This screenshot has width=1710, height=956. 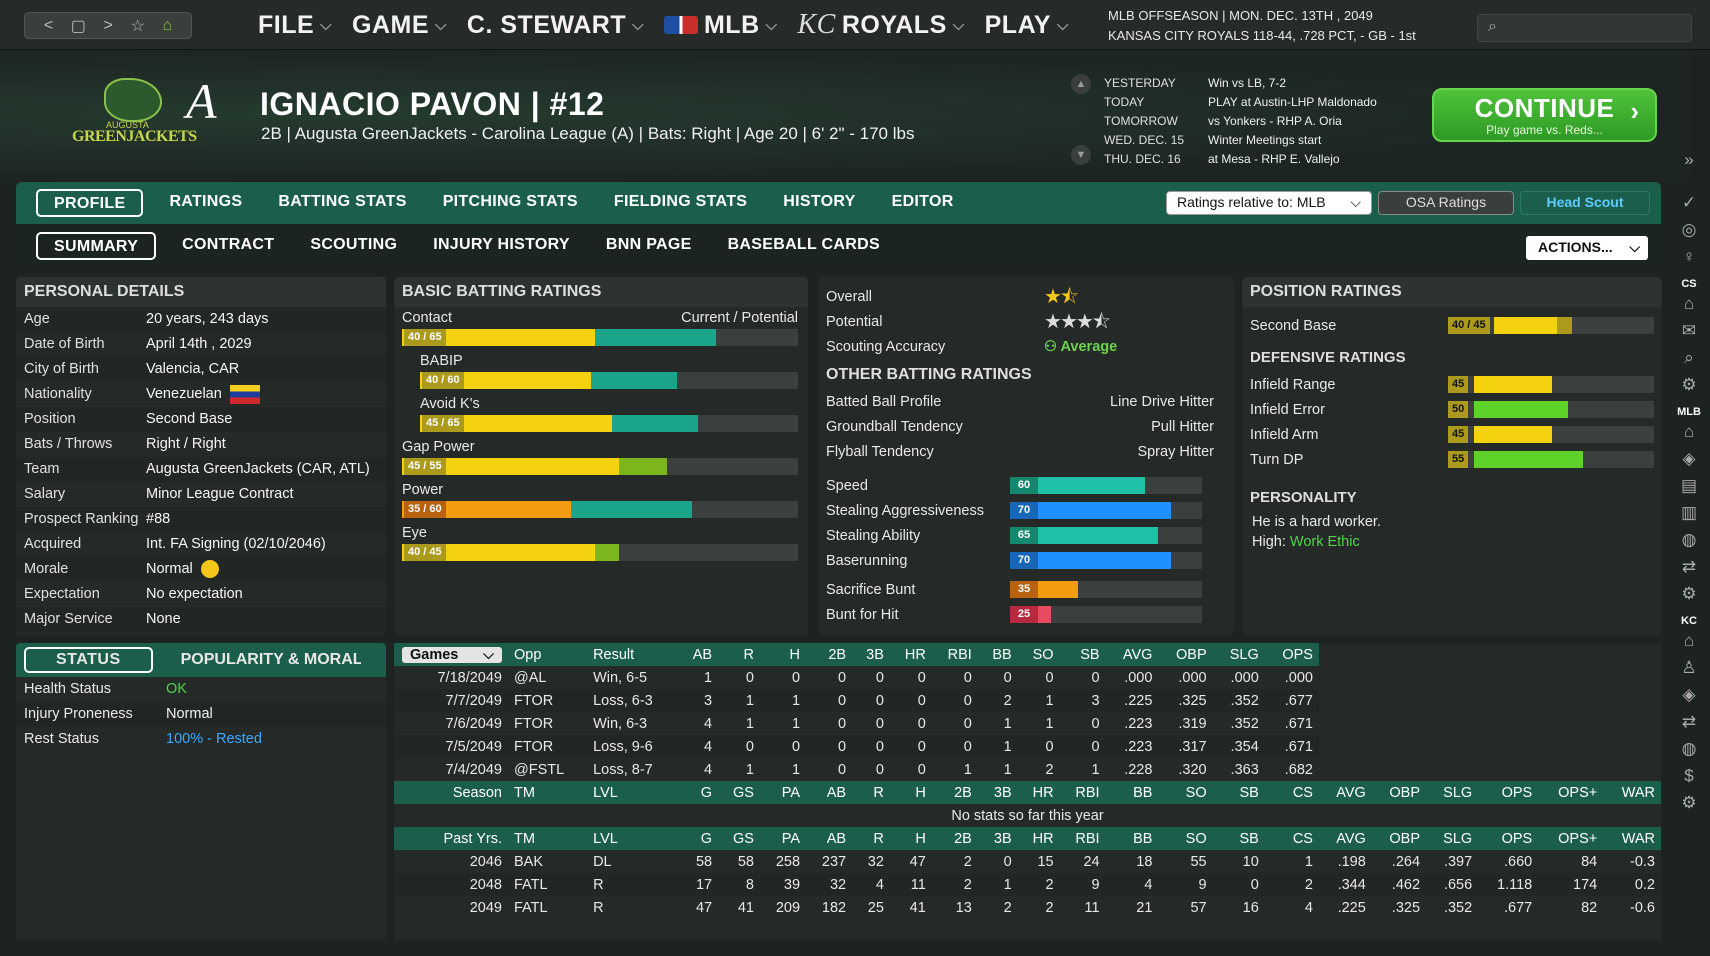 I want to click on games-select: Games ⌵, so click(x=452, y=654).